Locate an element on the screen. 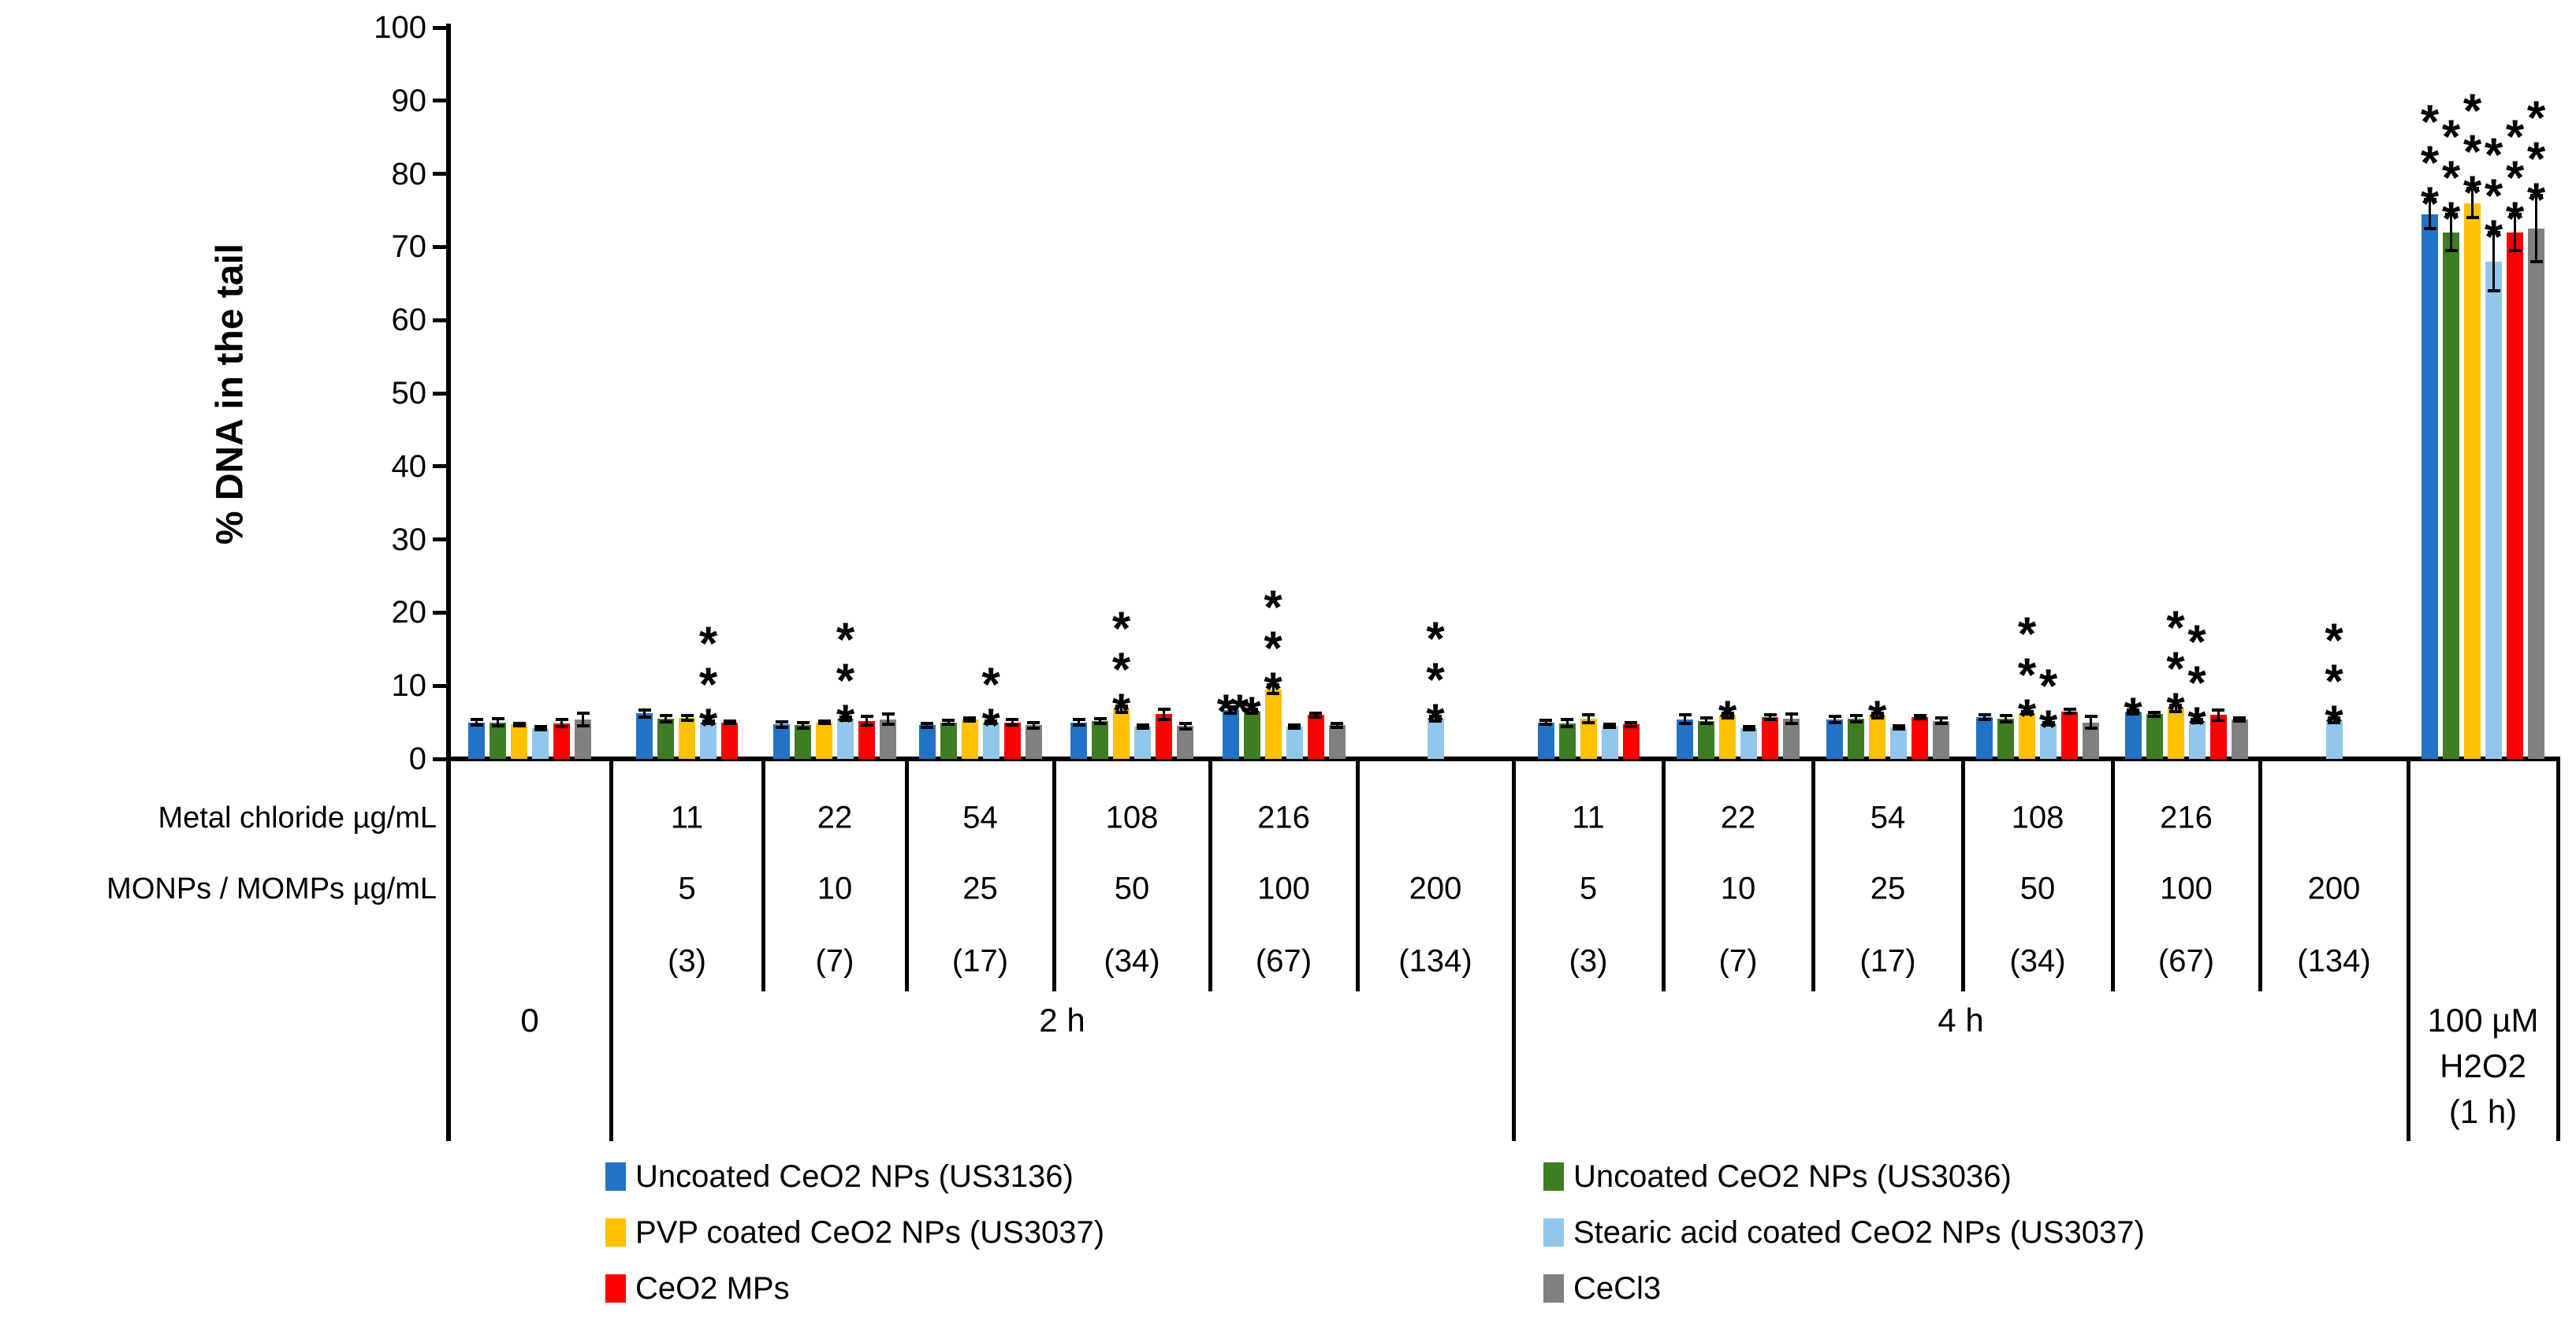 The height and width of the screenshot is (1320, 2576). legend-swatch-uncoated-ceo2-nps-us3136 is located at coordinates (615, 1176).